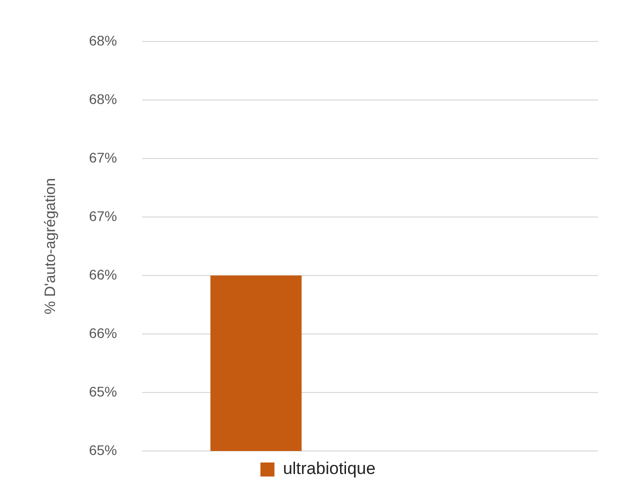 This screenshot has height=498, width=617. I want to click on legend-label: ultrabiotique, so click(329, 468).